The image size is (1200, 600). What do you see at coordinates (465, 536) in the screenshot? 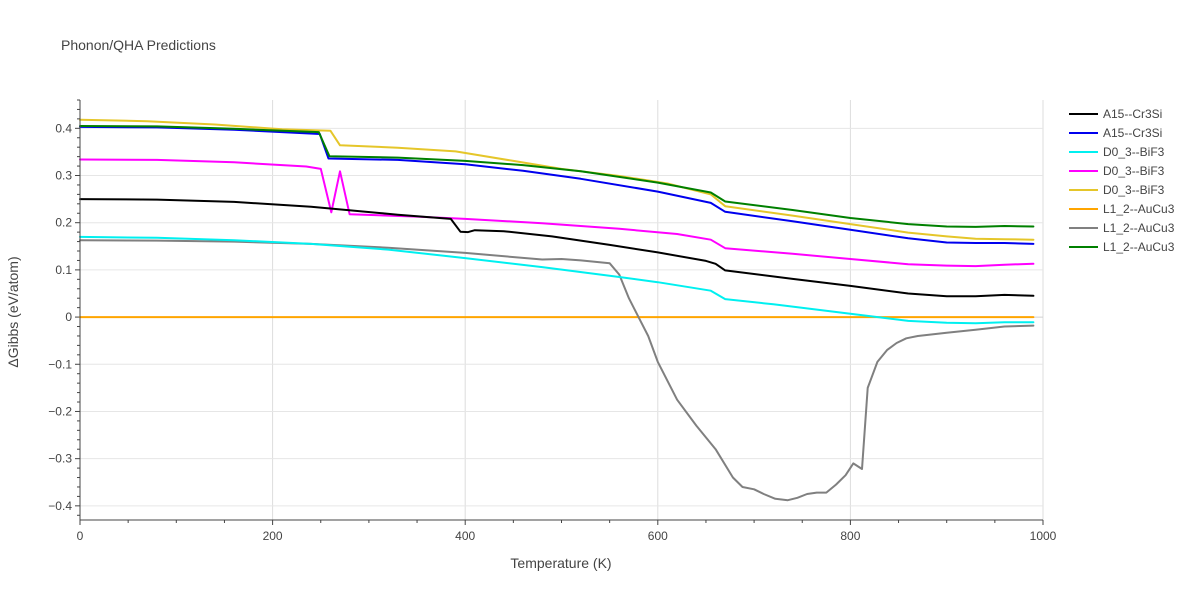
I see `x-tick-label: 400` at bounding box center [465, 536].